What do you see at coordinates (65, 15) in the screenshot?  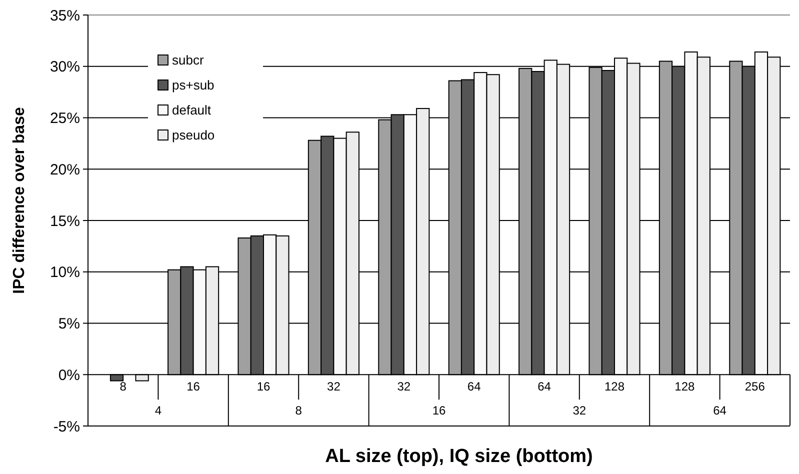 I see `y-tick-label: 35%` at bounding box center [65, 15].